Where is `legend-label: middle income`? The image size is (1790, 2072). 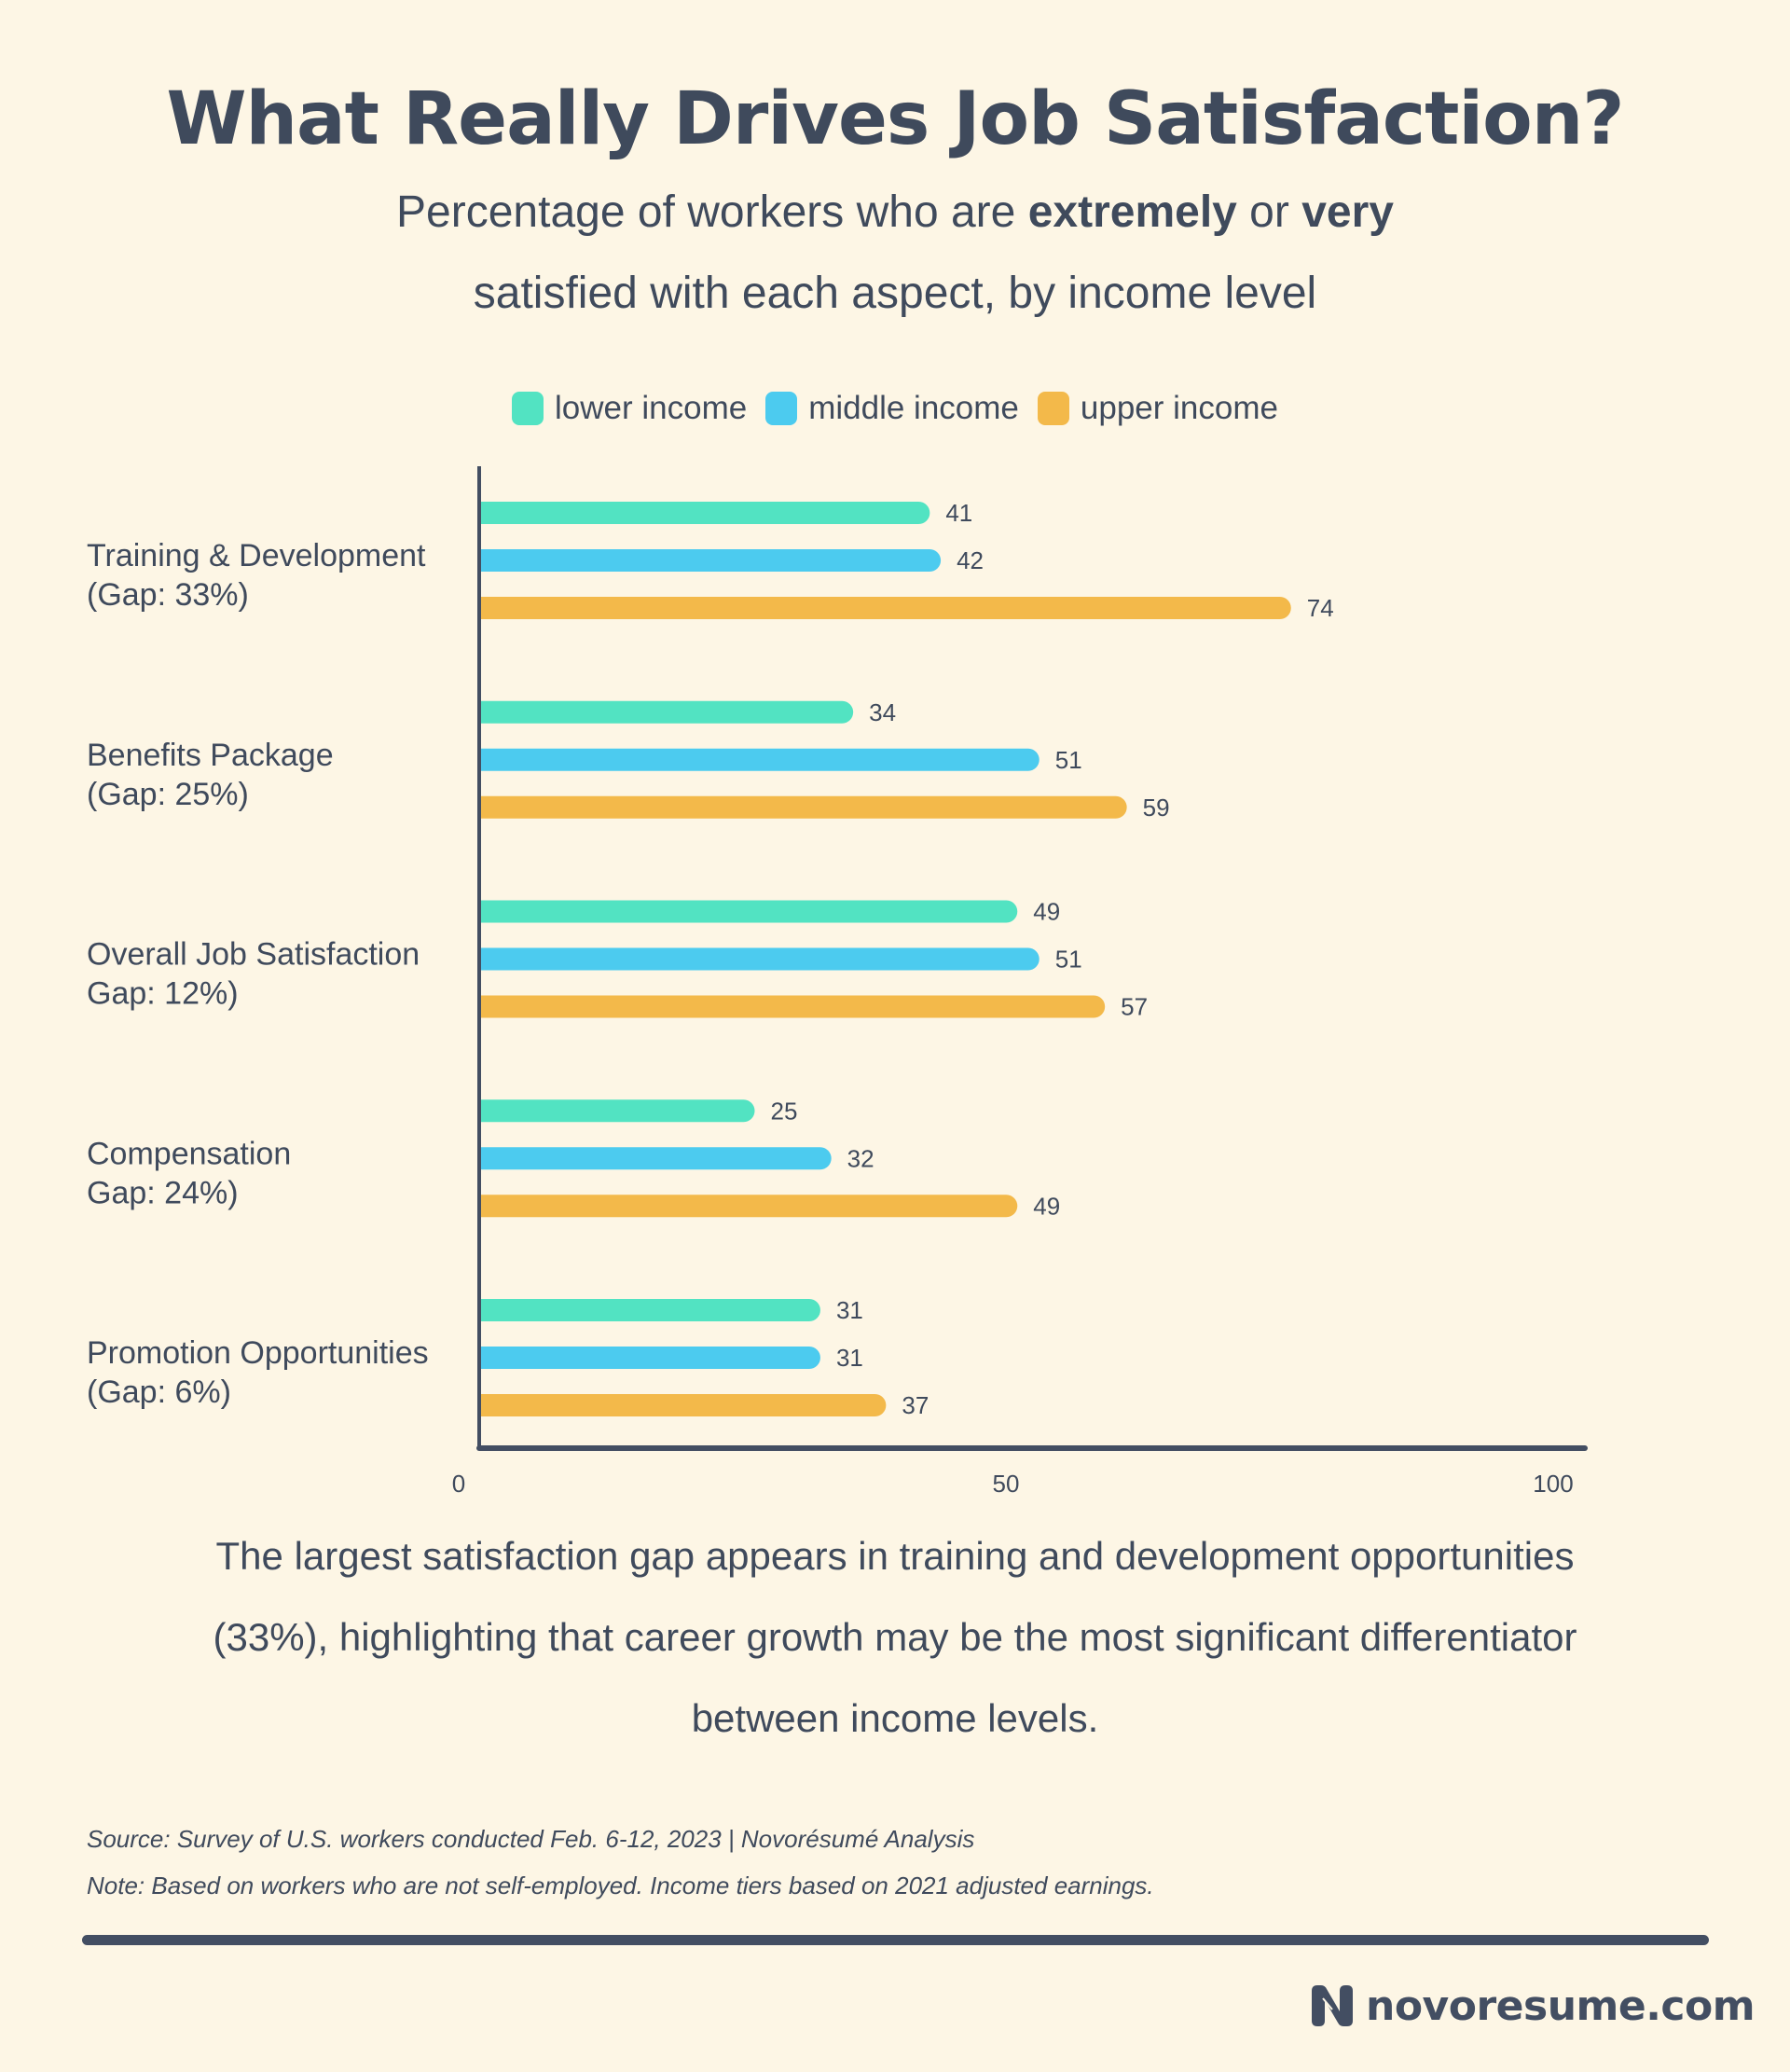 legend-label: middle income is located at coordinates (913, 408).